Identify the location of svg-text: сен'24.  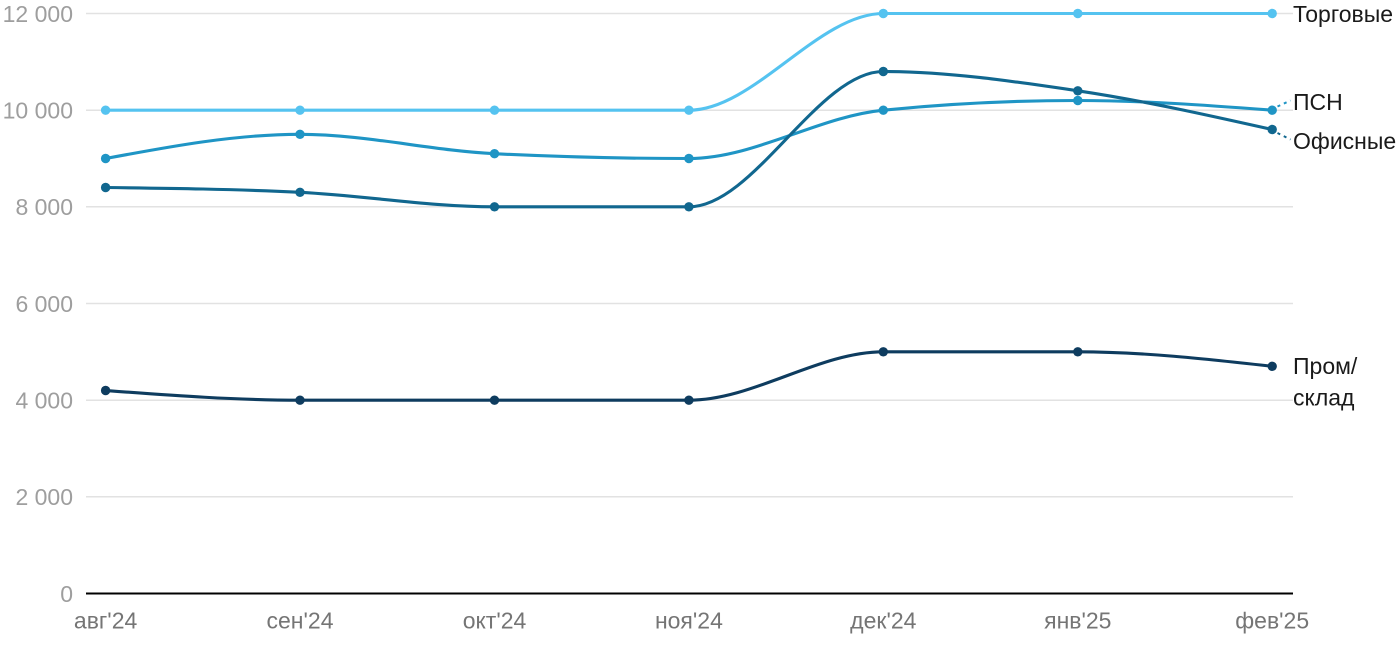
(300, 620).